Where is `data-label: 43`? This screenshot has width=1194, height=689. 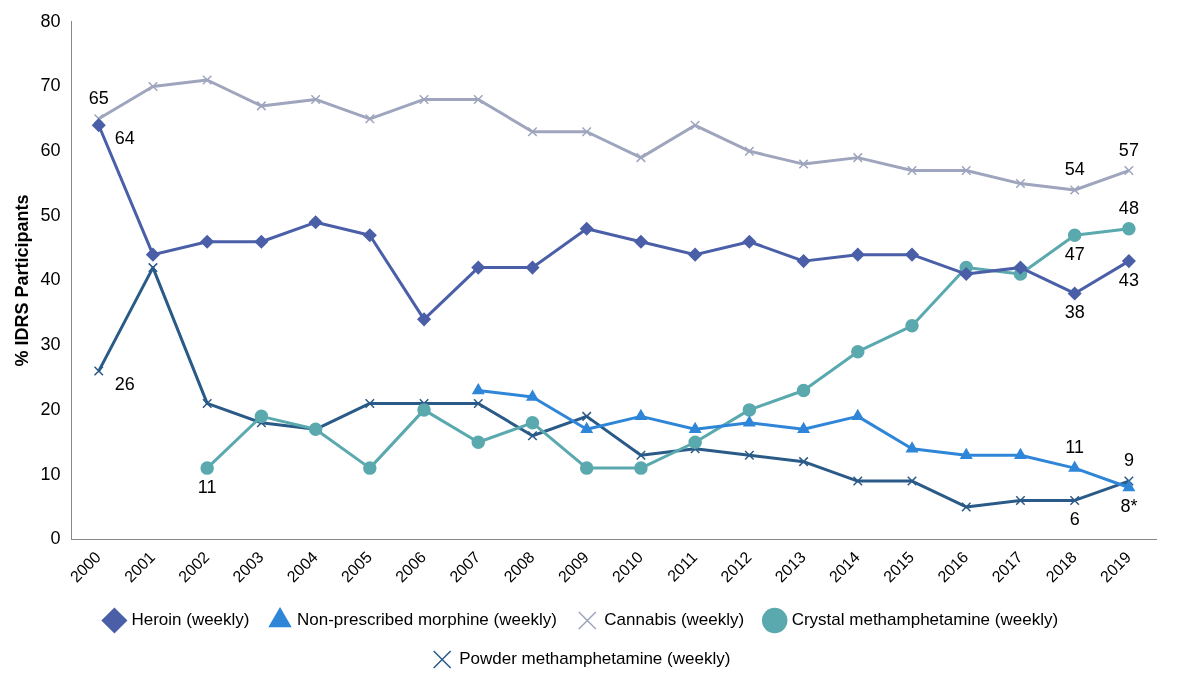
data-label: 43 is located at coordinates (1128, 280).